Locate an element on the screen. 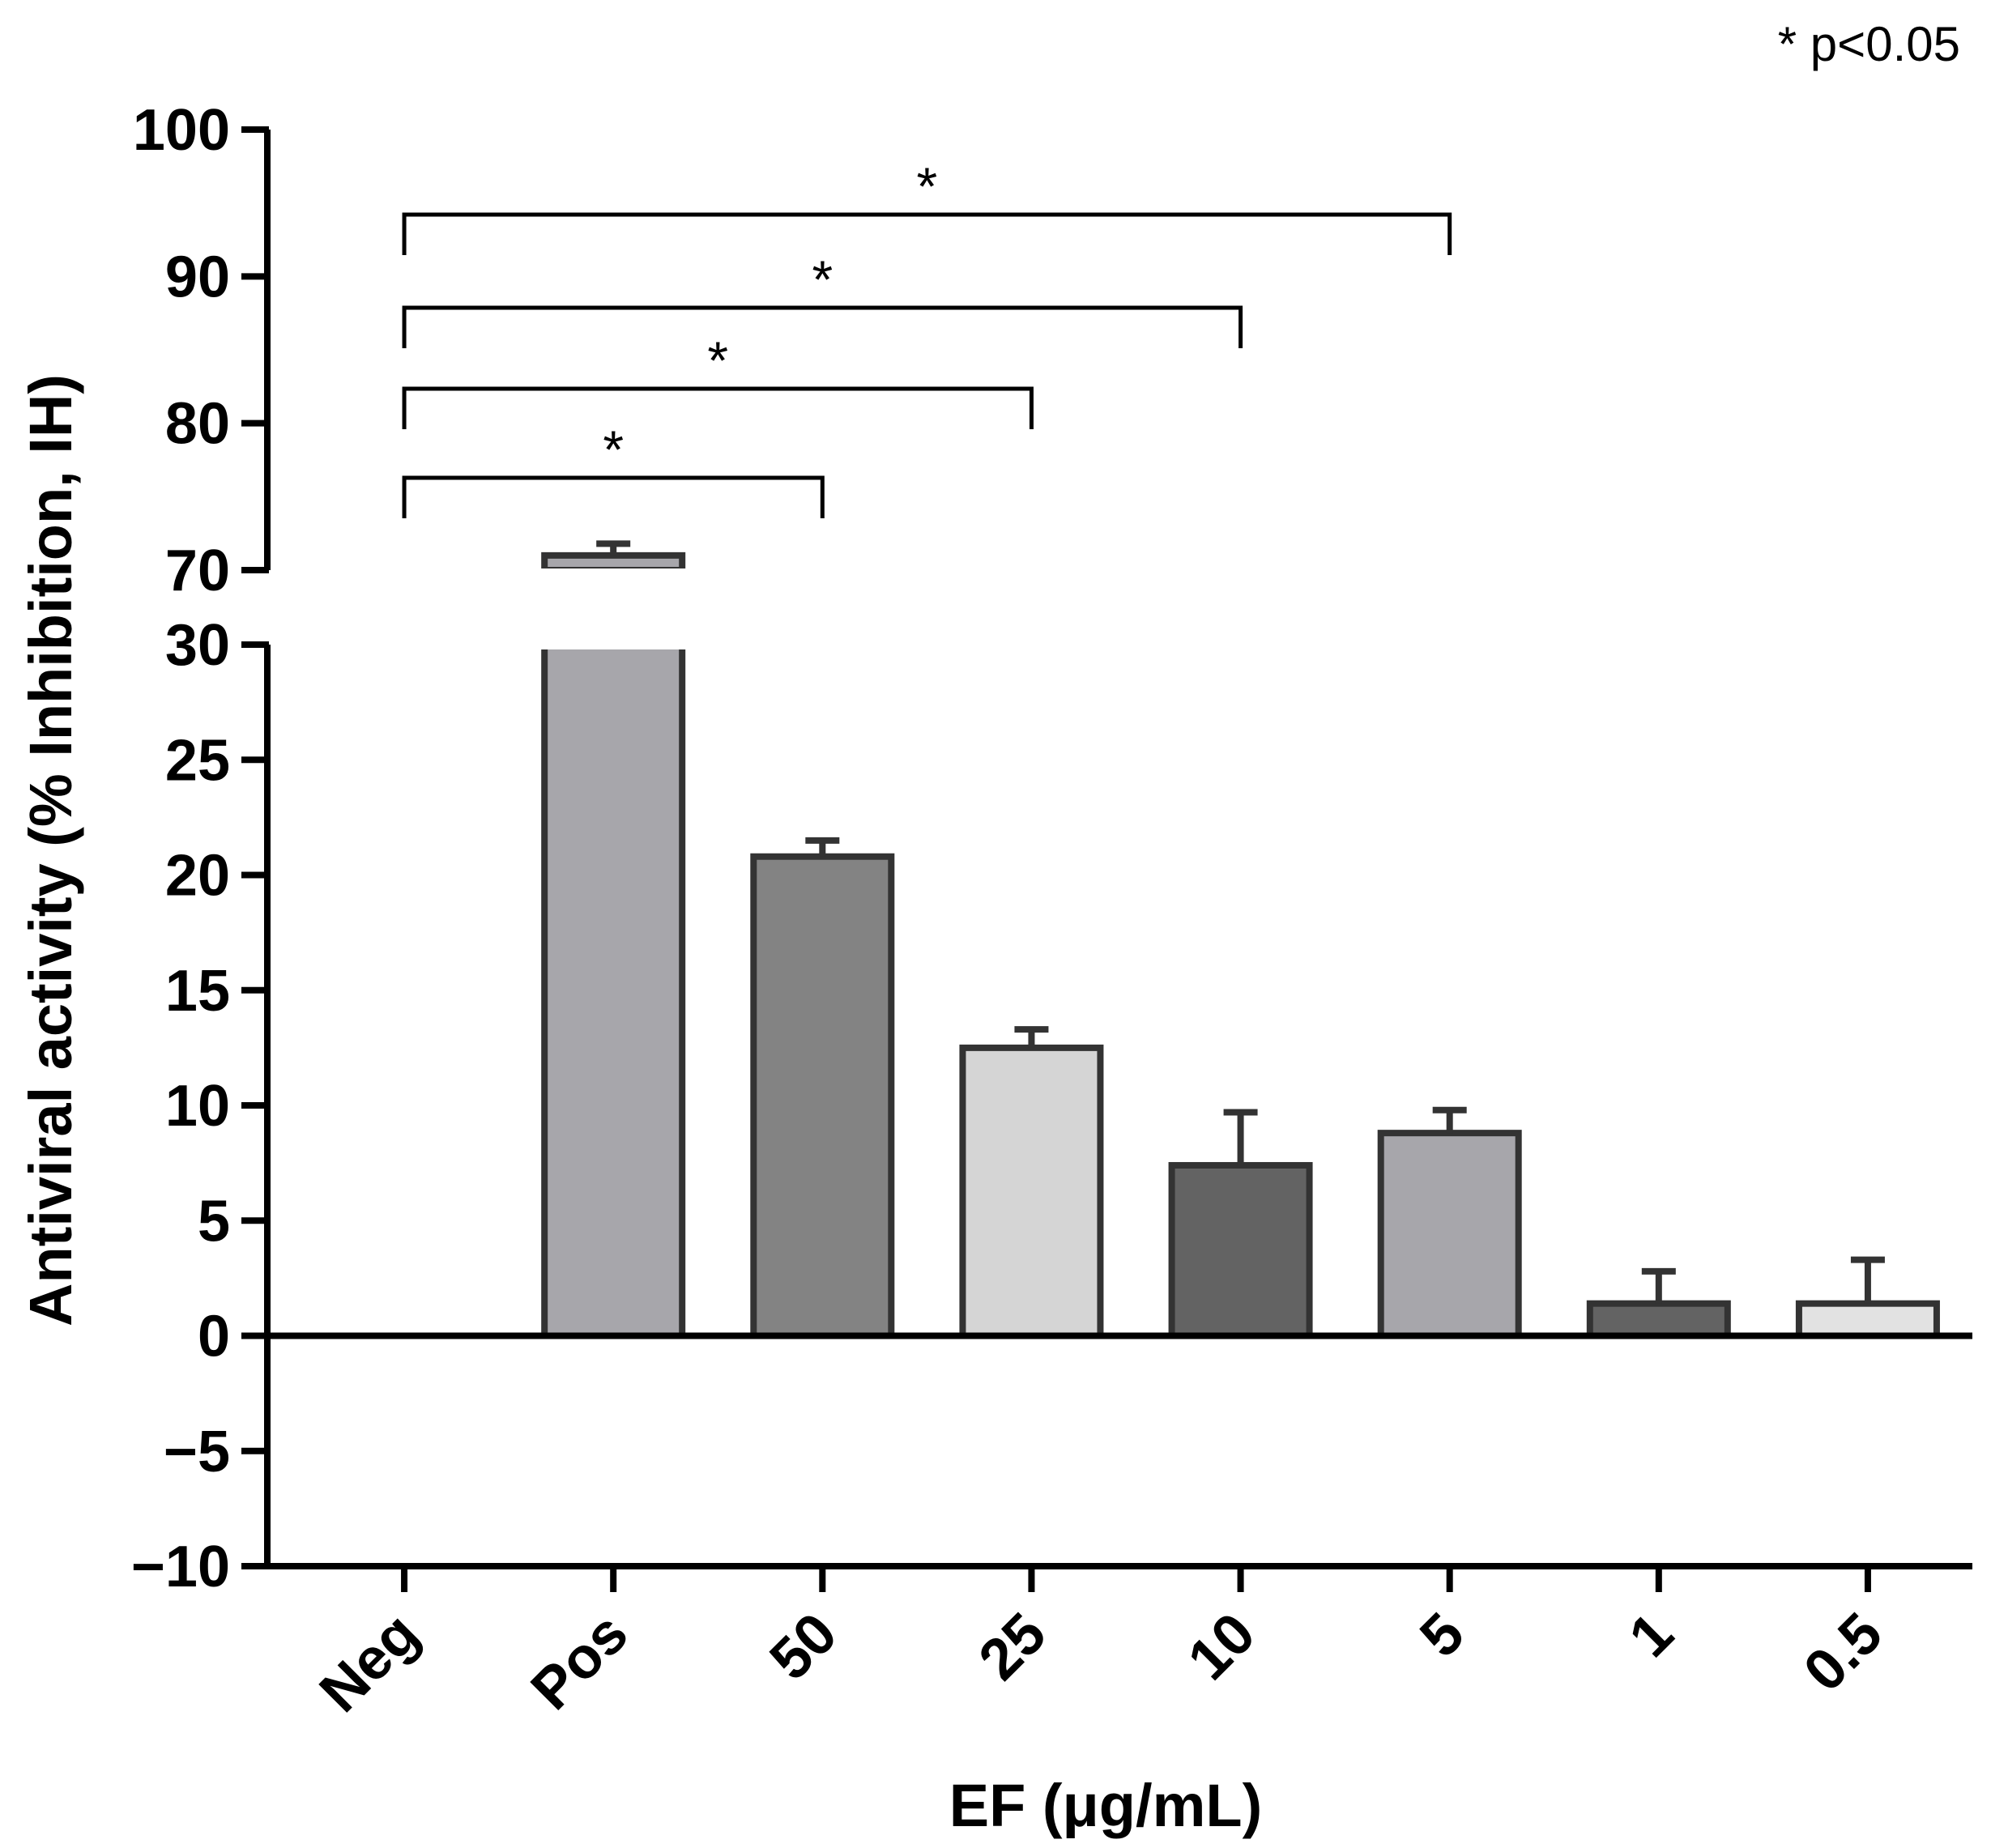  bar-0.5 is located at coordinates (1867, 1319).